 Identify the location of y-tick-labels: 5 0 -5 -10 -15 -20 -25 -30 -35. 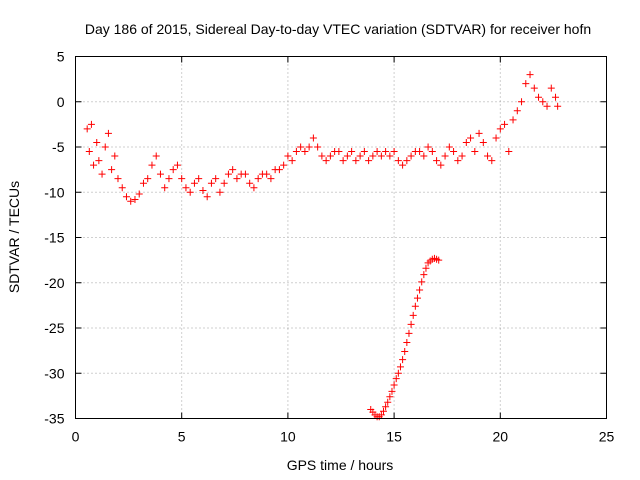
(54, 238).